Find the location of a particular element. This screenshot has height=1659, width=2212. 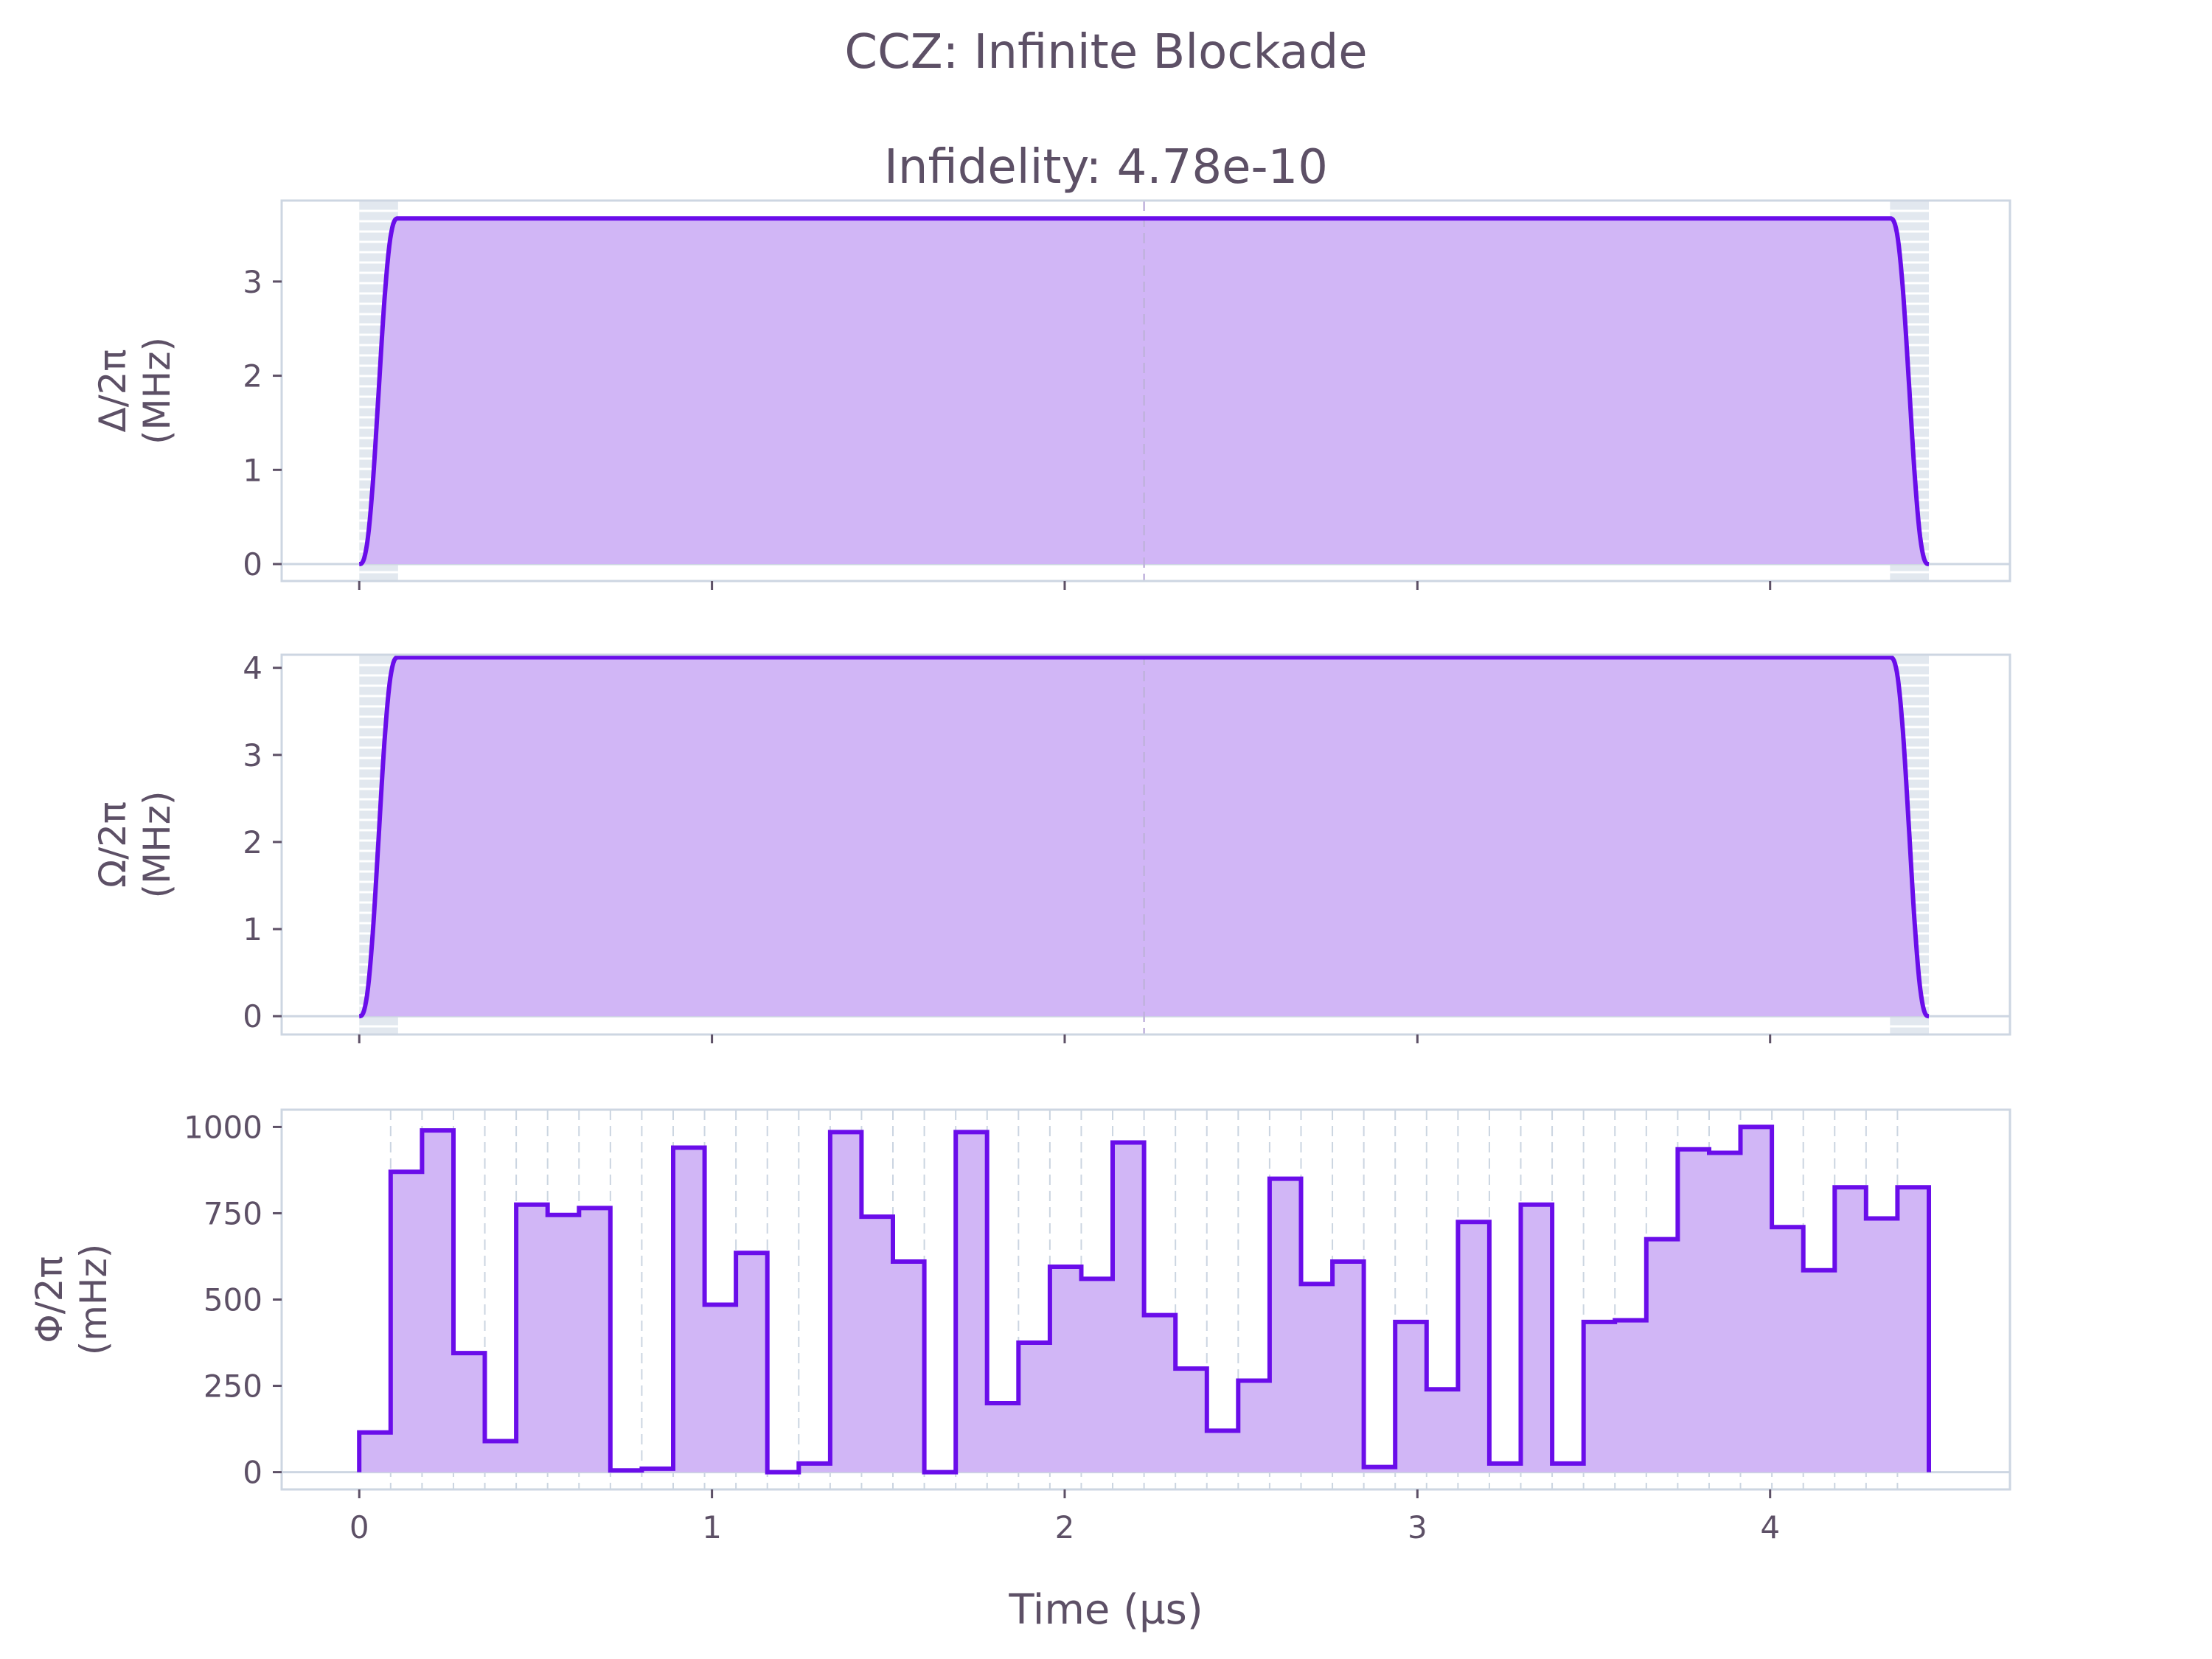

y-tick-label: 4 is located at coordinates (252, 668).